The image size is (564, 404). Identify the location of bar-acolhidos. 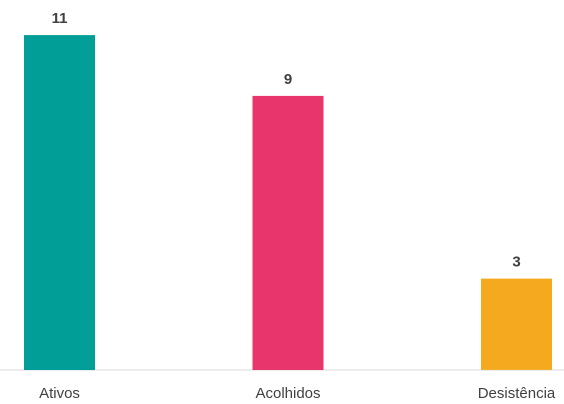
(288, 233).